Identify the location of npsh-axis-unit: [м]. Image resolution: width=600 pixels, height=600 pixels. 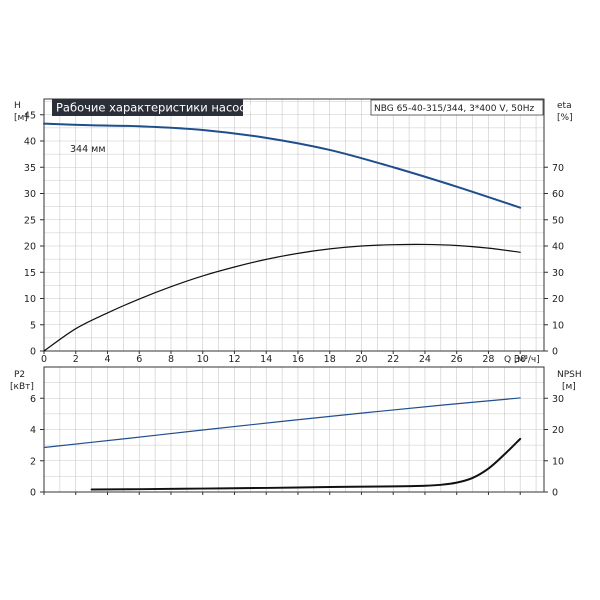
(569, 387).